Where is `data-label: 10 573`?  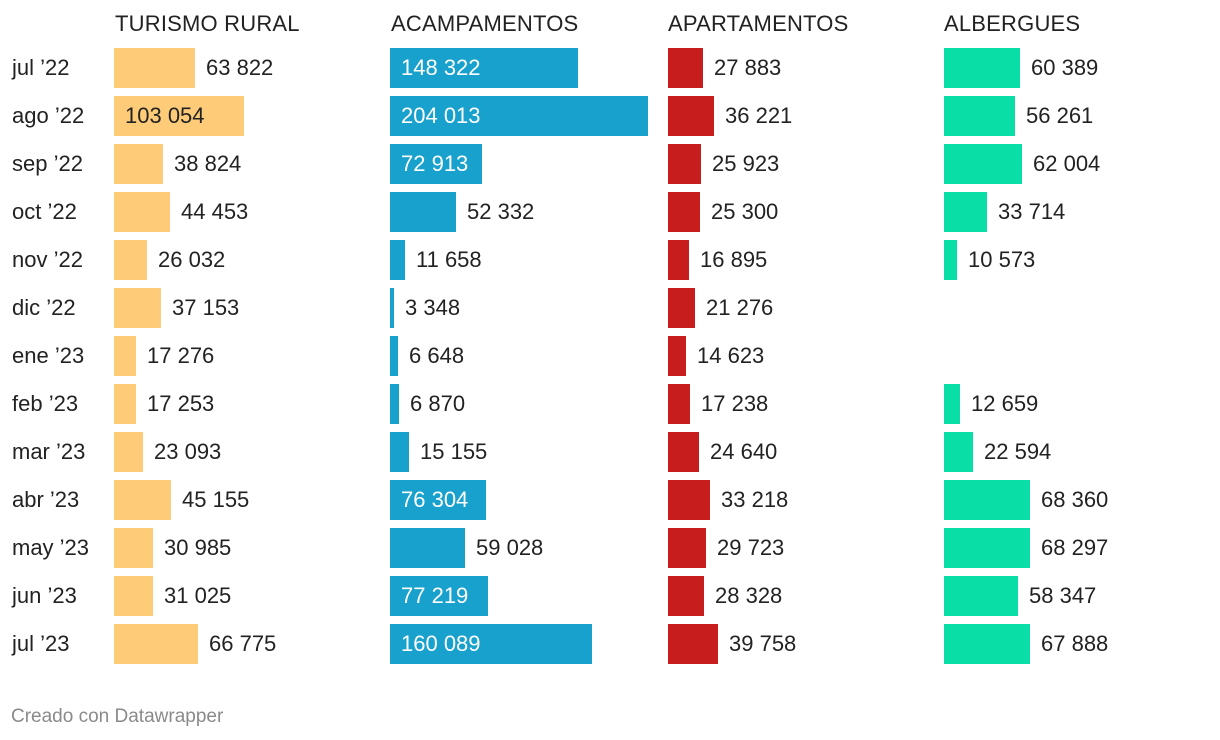
data-label: 10 573 is located at coordinates (1002, 259).